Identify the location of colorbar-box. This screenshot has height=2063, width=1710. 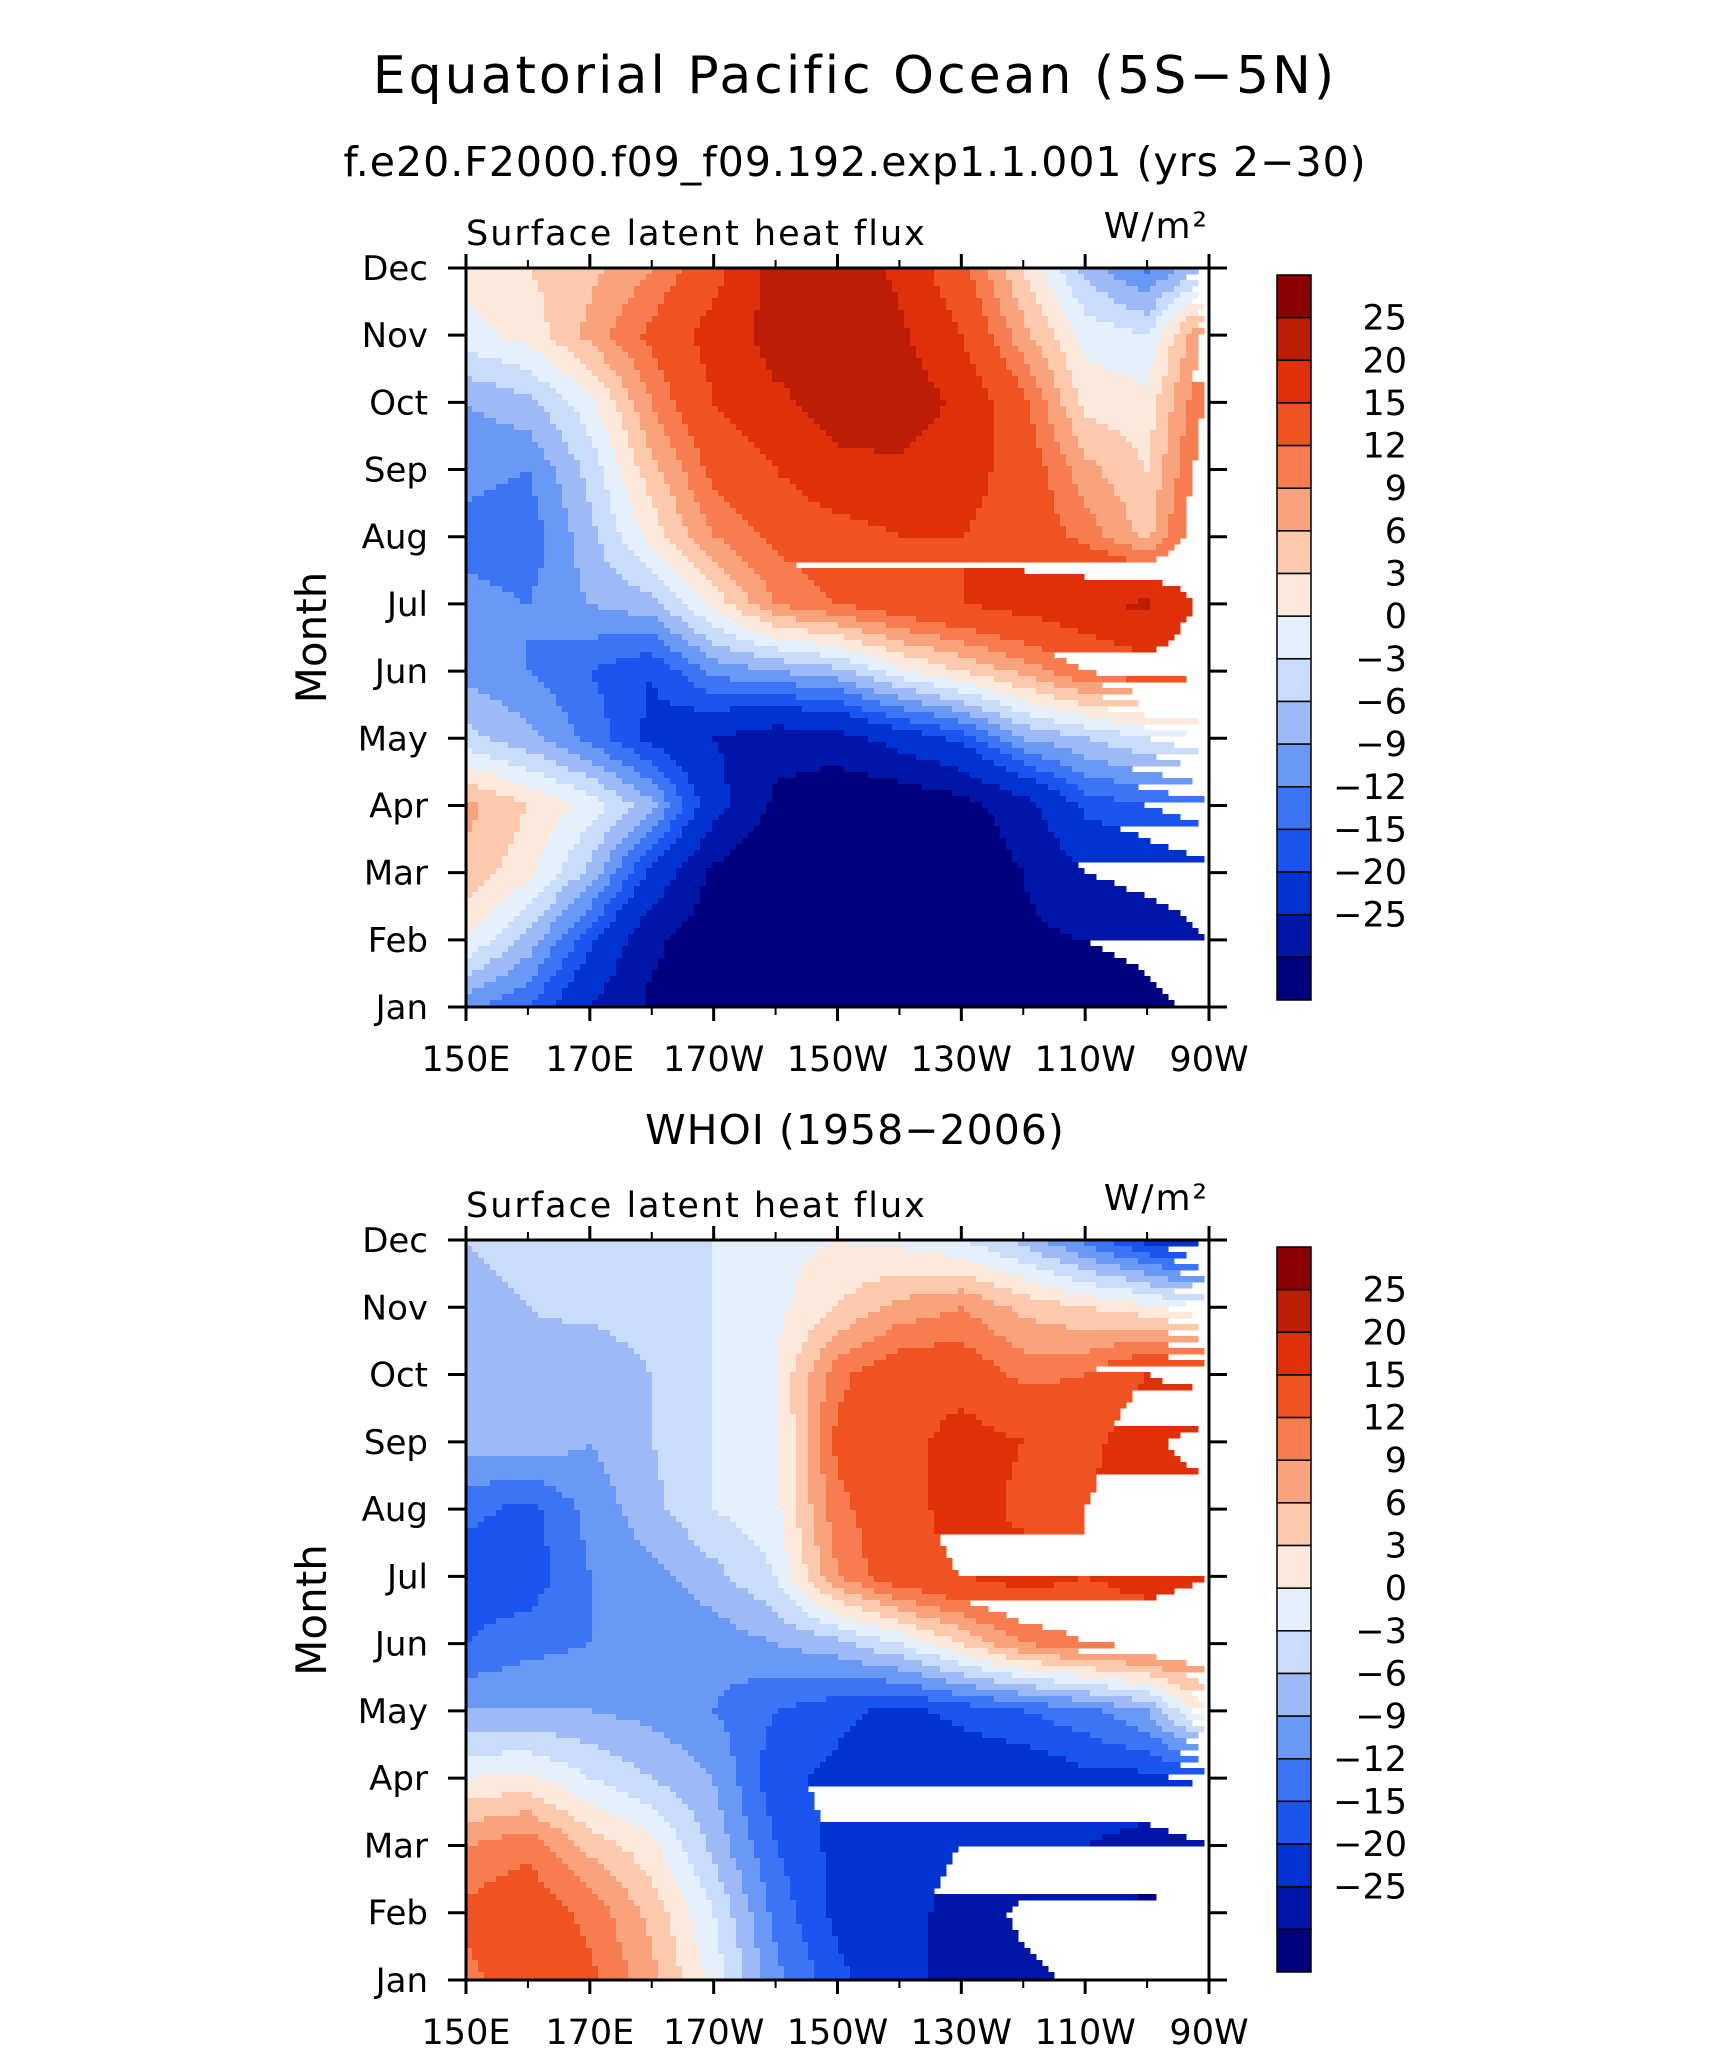
(1294, 1950).